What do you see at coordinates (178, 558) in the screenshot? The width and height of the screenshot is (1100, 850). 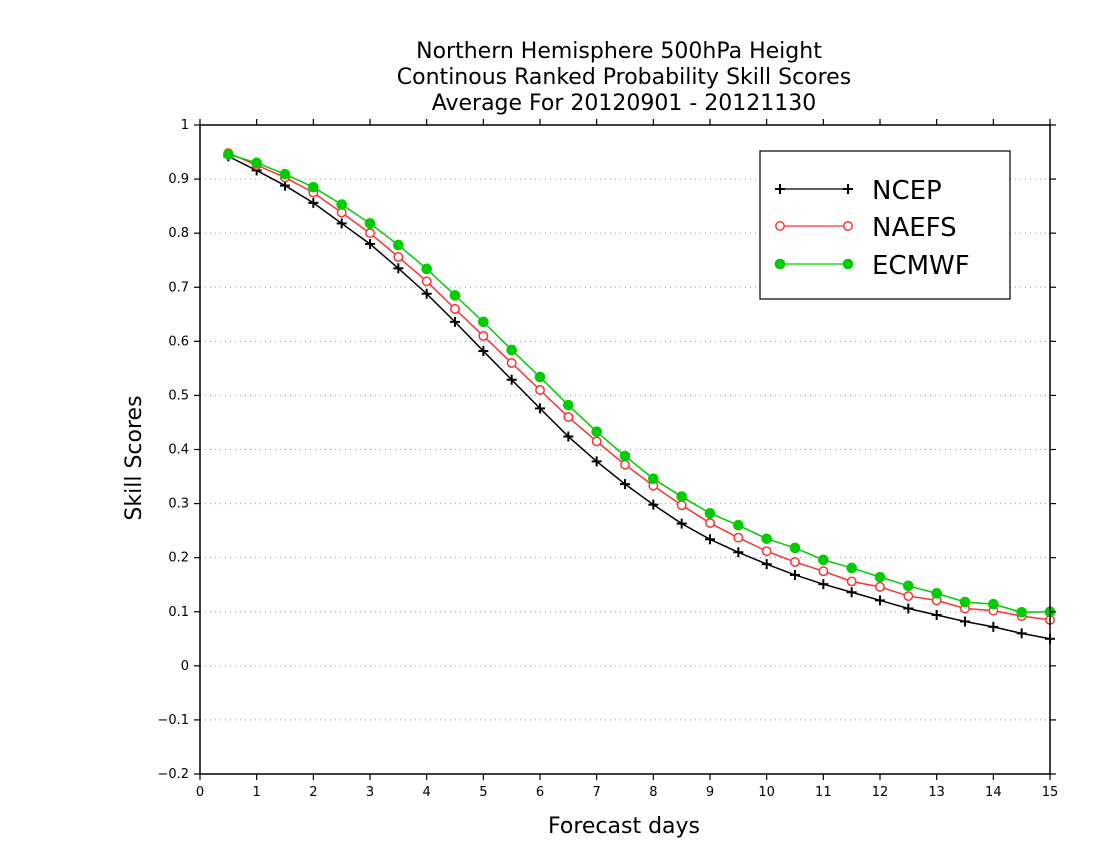 I see `y-tick-label: 0.2` at bounding box center [178, 558].